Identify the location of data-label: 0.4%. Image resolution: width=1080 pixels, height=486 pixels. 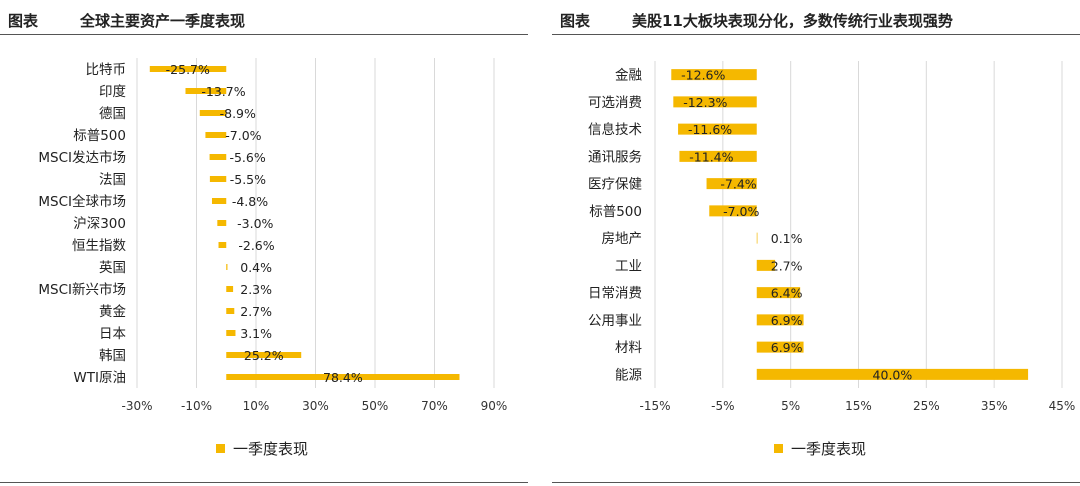
(256, 267).